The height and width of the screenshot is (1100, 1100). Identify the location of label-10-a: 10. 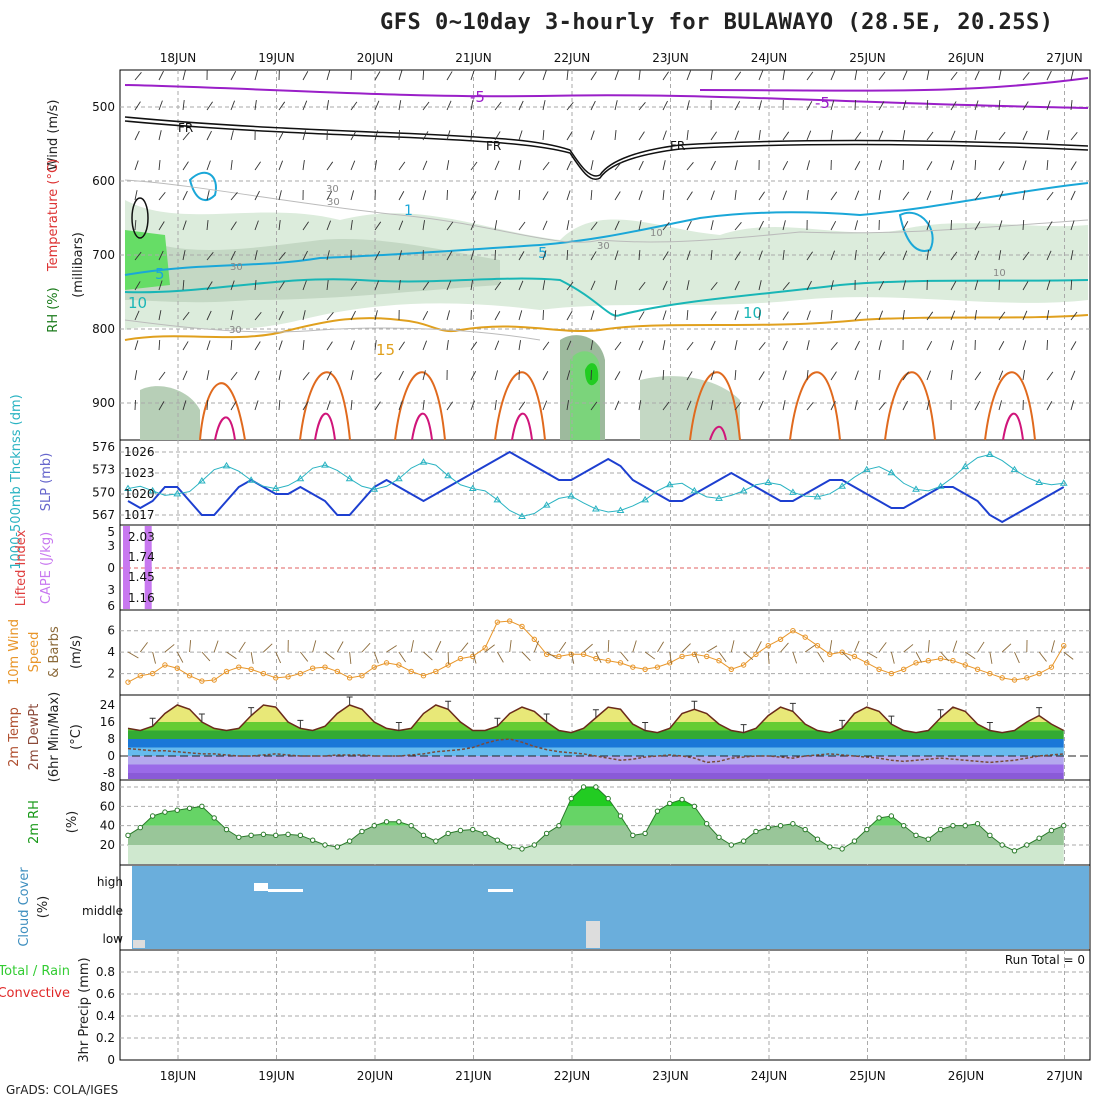
(137, 303).